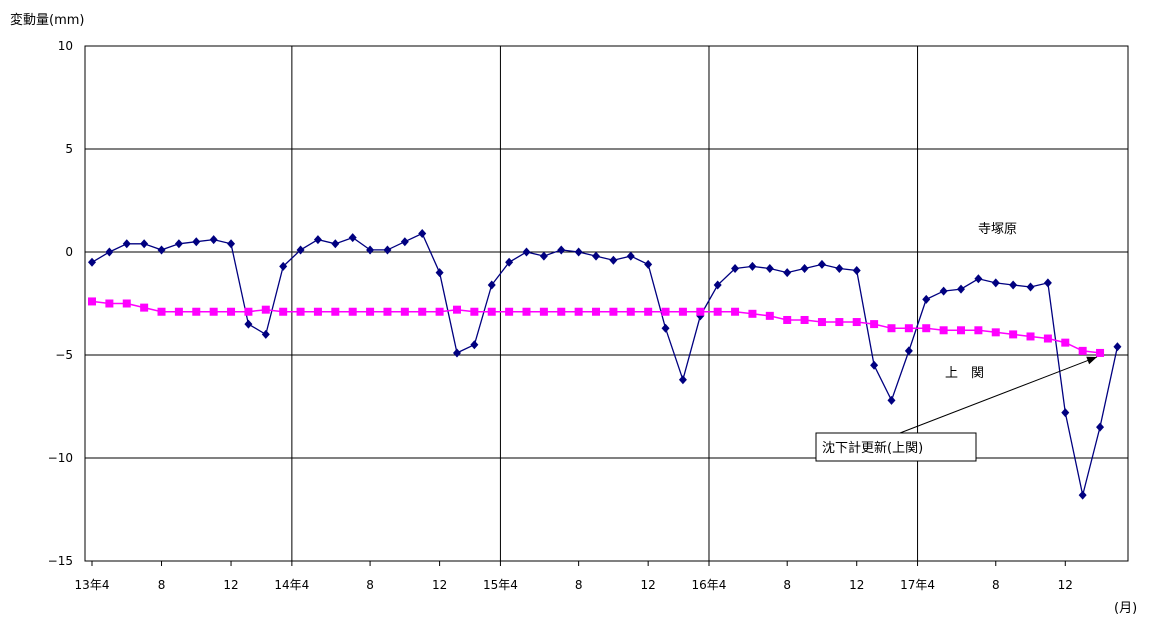  I want to click on annotation-sensor-update: 沈下計更新(上関), so click(956, 409).